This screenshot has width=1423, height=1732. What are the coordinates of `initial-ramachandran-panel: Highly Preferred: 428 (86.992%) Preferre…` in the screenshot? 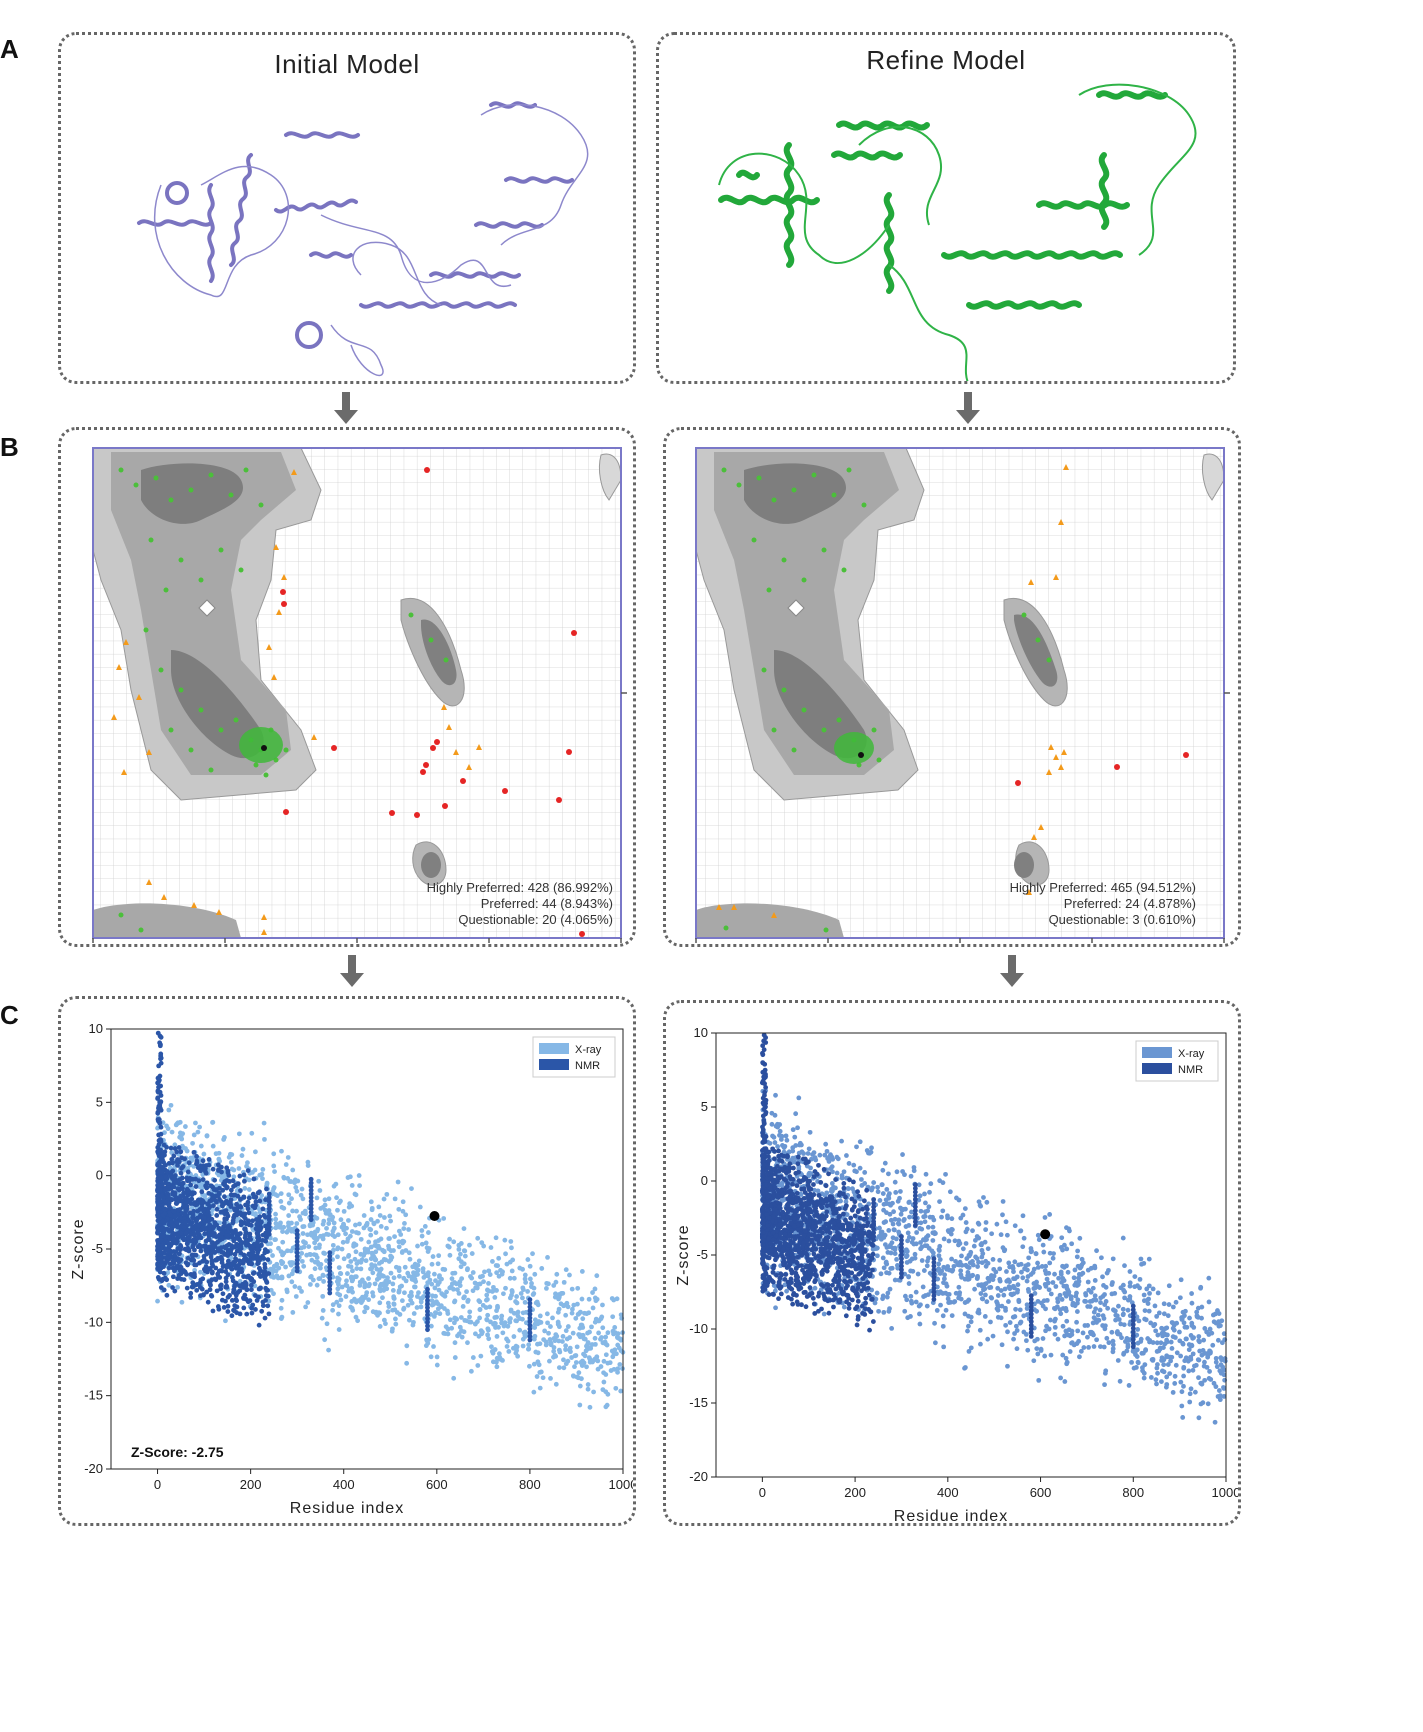 It's located at (347, 687).